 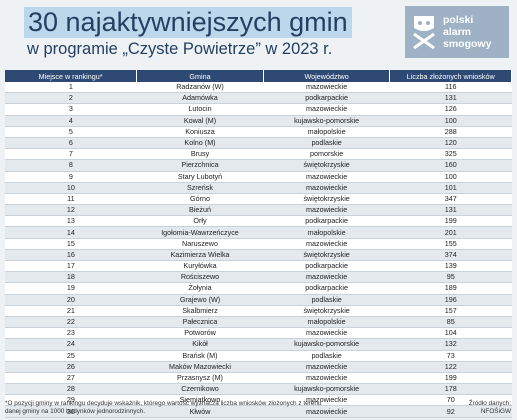 What do you see at coordinates (200, 356) in the screenshot?
I see `table-cell: Brańsk (M)` at bounding box center [200, 356].